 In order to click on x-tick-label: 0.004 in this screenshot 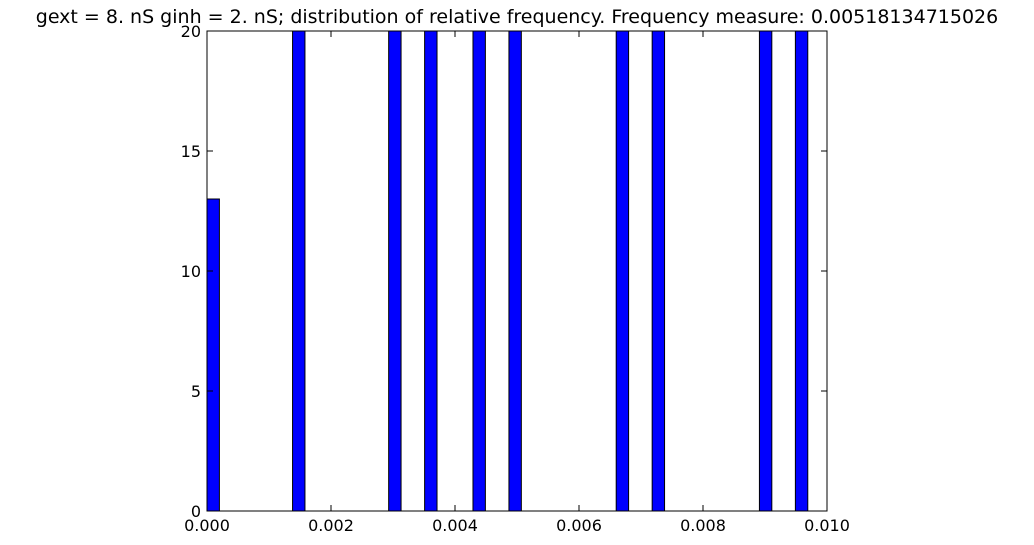, I will do `click(455, 525)`.